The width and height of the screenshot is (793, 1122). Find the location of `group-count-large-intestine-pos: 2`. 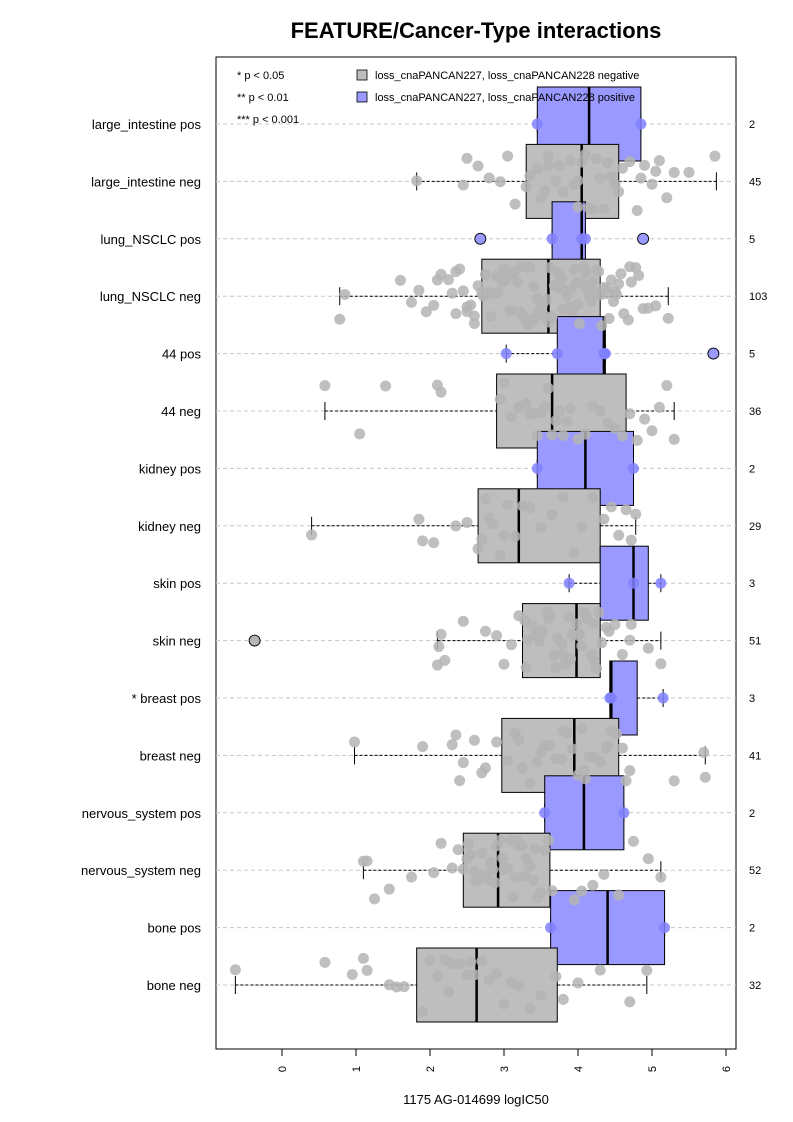

group-count-large-intestine-pos: 2 is located at coordinates (752, 125).